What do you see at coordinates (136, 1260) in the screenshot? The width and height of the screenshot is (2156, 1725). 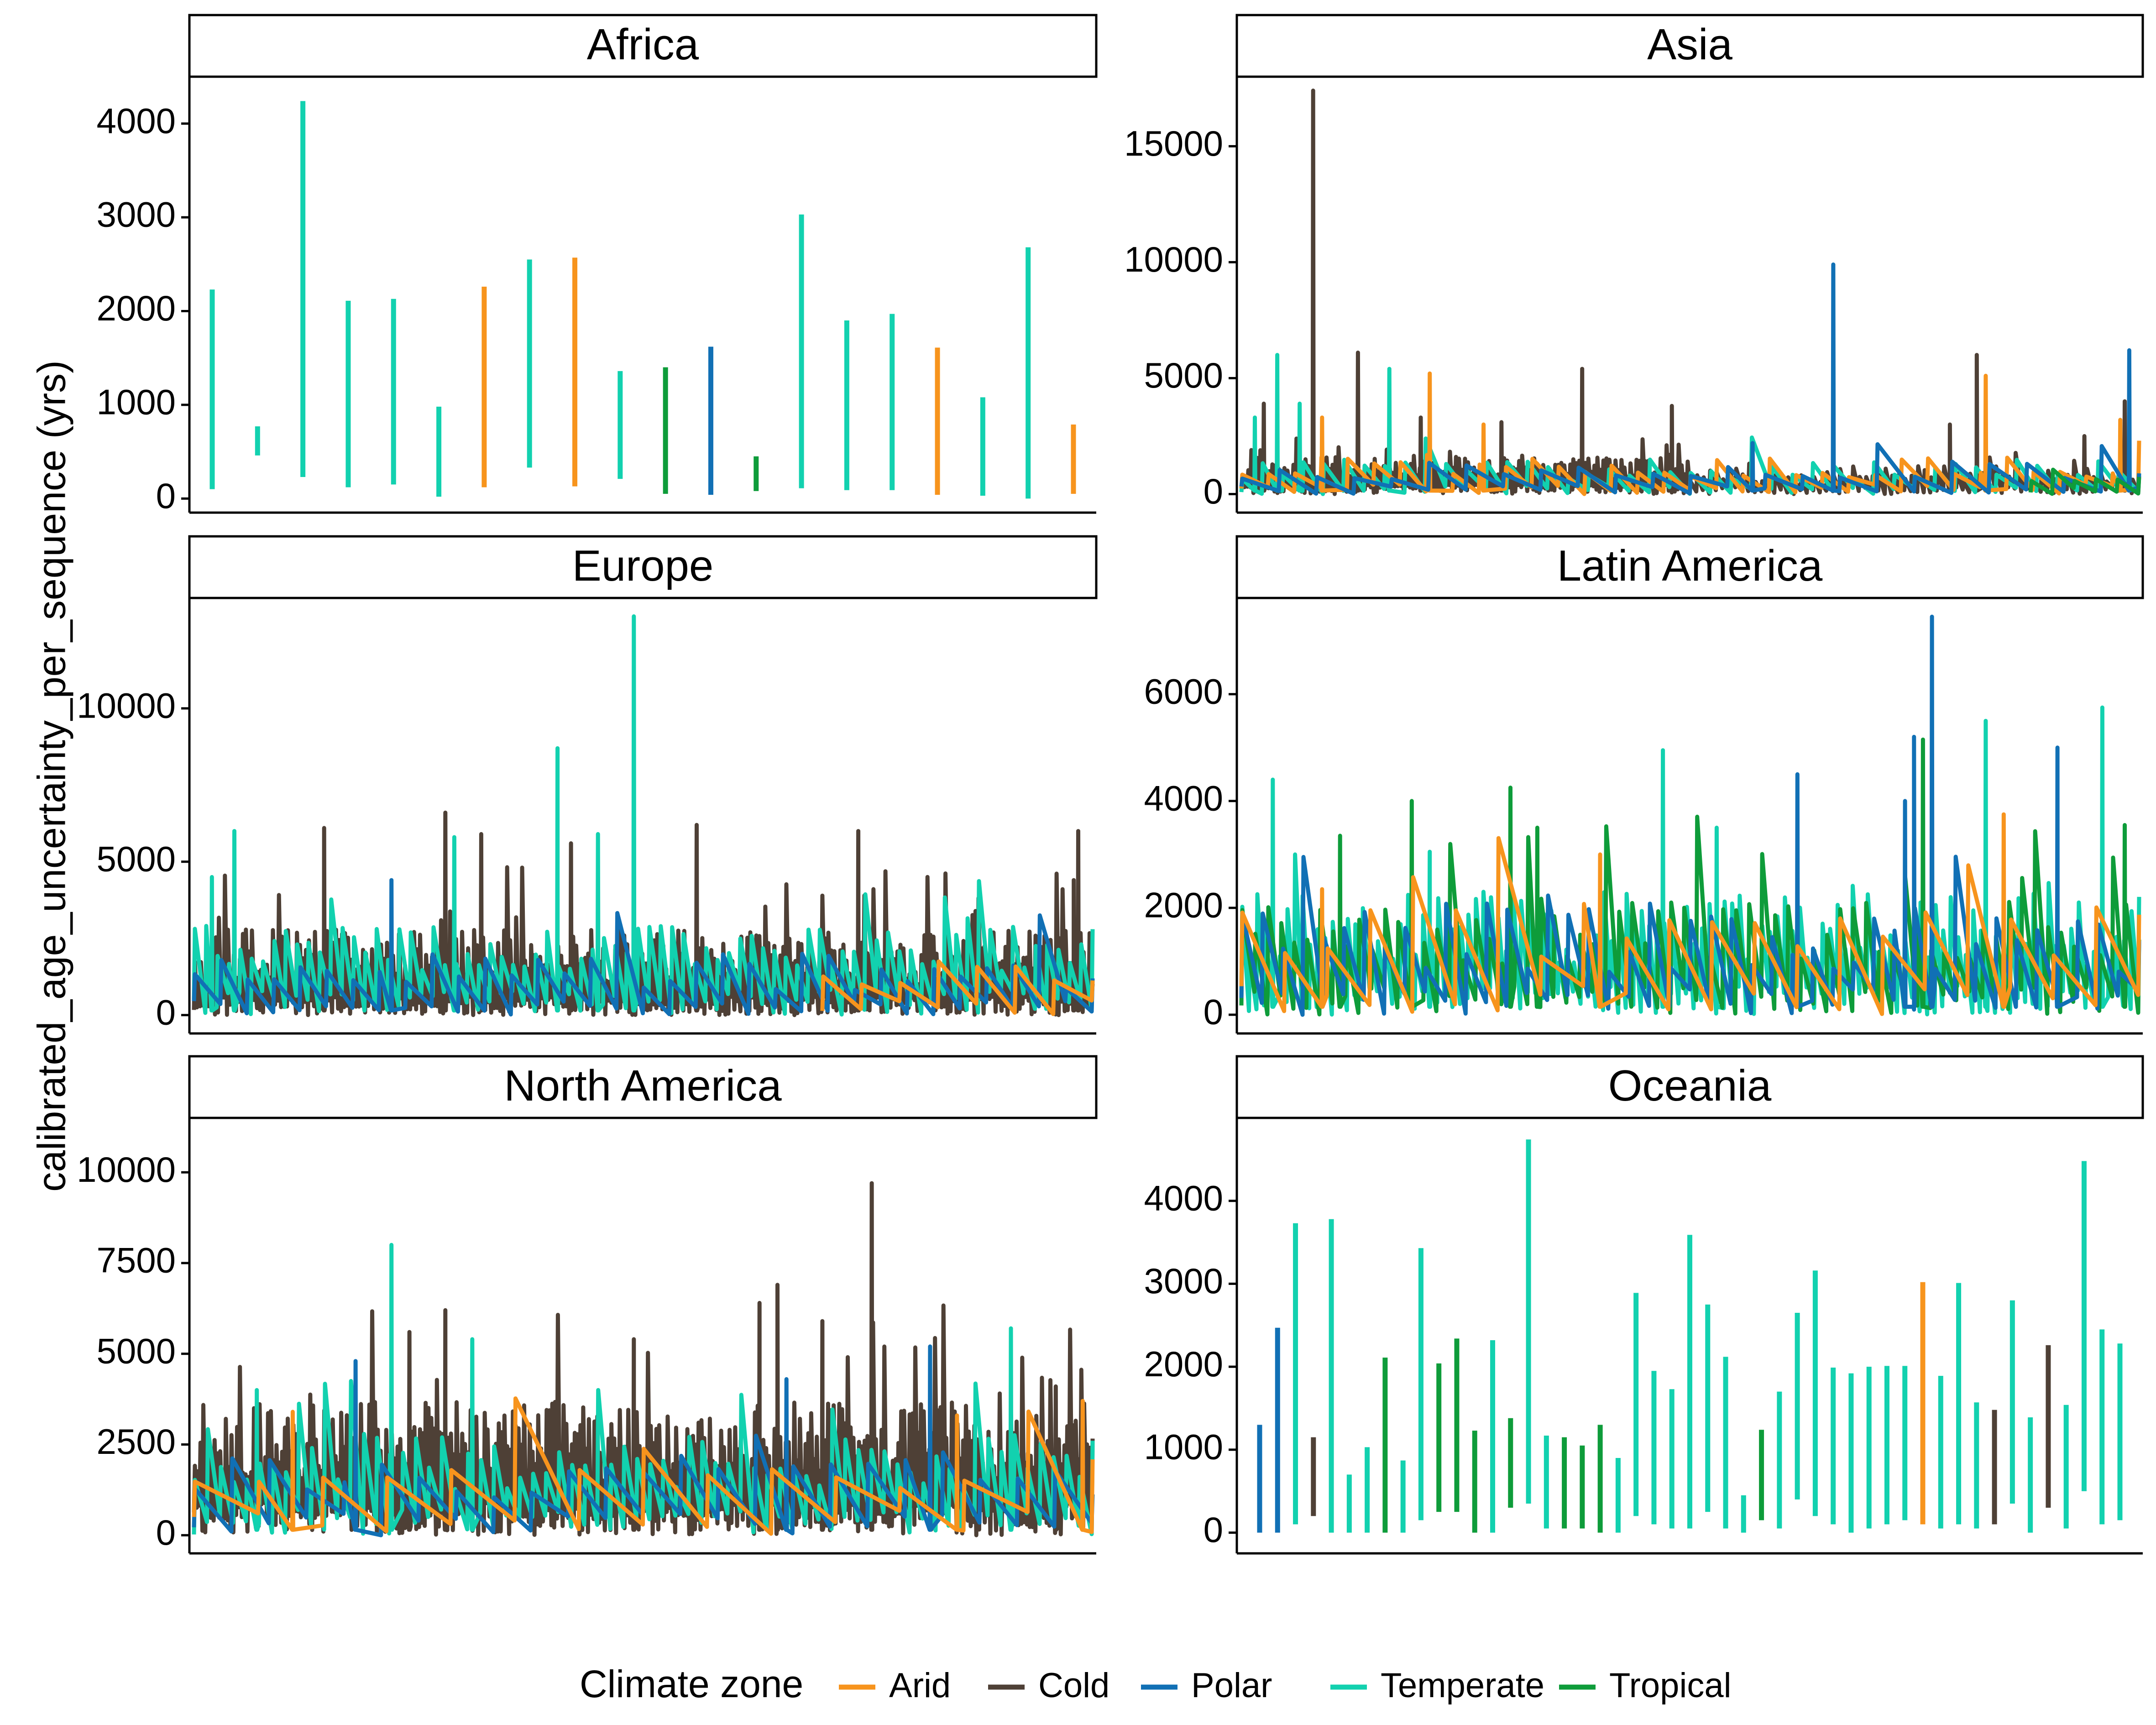 I see `y-tick-label: 7500` at bounding box center [136, 1260].